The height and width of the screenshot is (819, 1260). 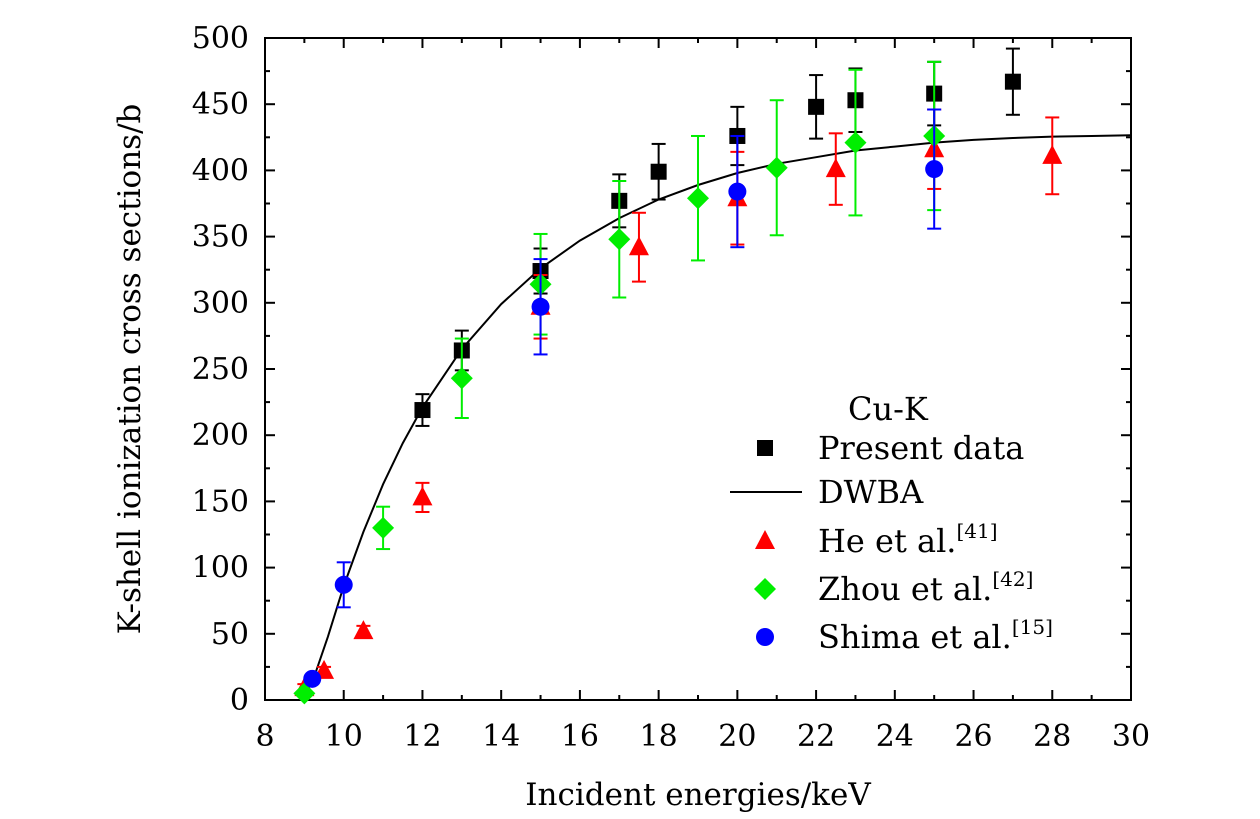 What do you see at coordinates (698, 795) in the screenshot?
I see `x-axis-title: Incident energies/keV` at bounding box center [698, 795].